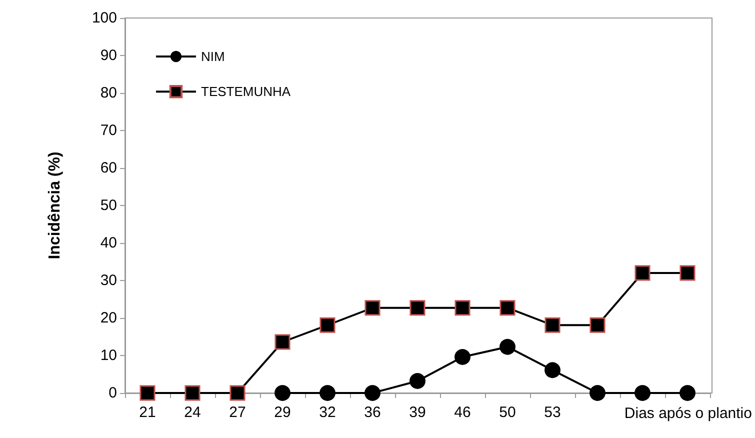 The image size is (755, 438). What do you see at coordinates (282, 412) in the screenshot?
I see `x-tick-label: 29` at bounding box center [282, 412].